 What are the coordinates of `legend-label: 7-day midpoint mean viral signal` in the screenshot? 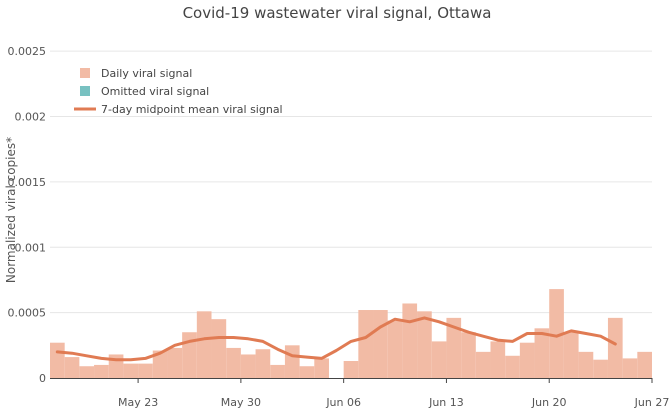 It's located at (192, 109).